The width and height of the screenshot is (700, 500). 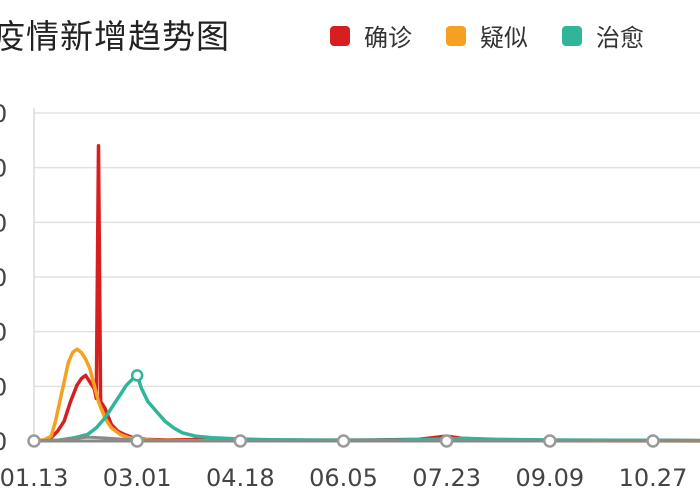 I want to click on chart-title: 疫情新增趋势图, so click(x=115, y=36).